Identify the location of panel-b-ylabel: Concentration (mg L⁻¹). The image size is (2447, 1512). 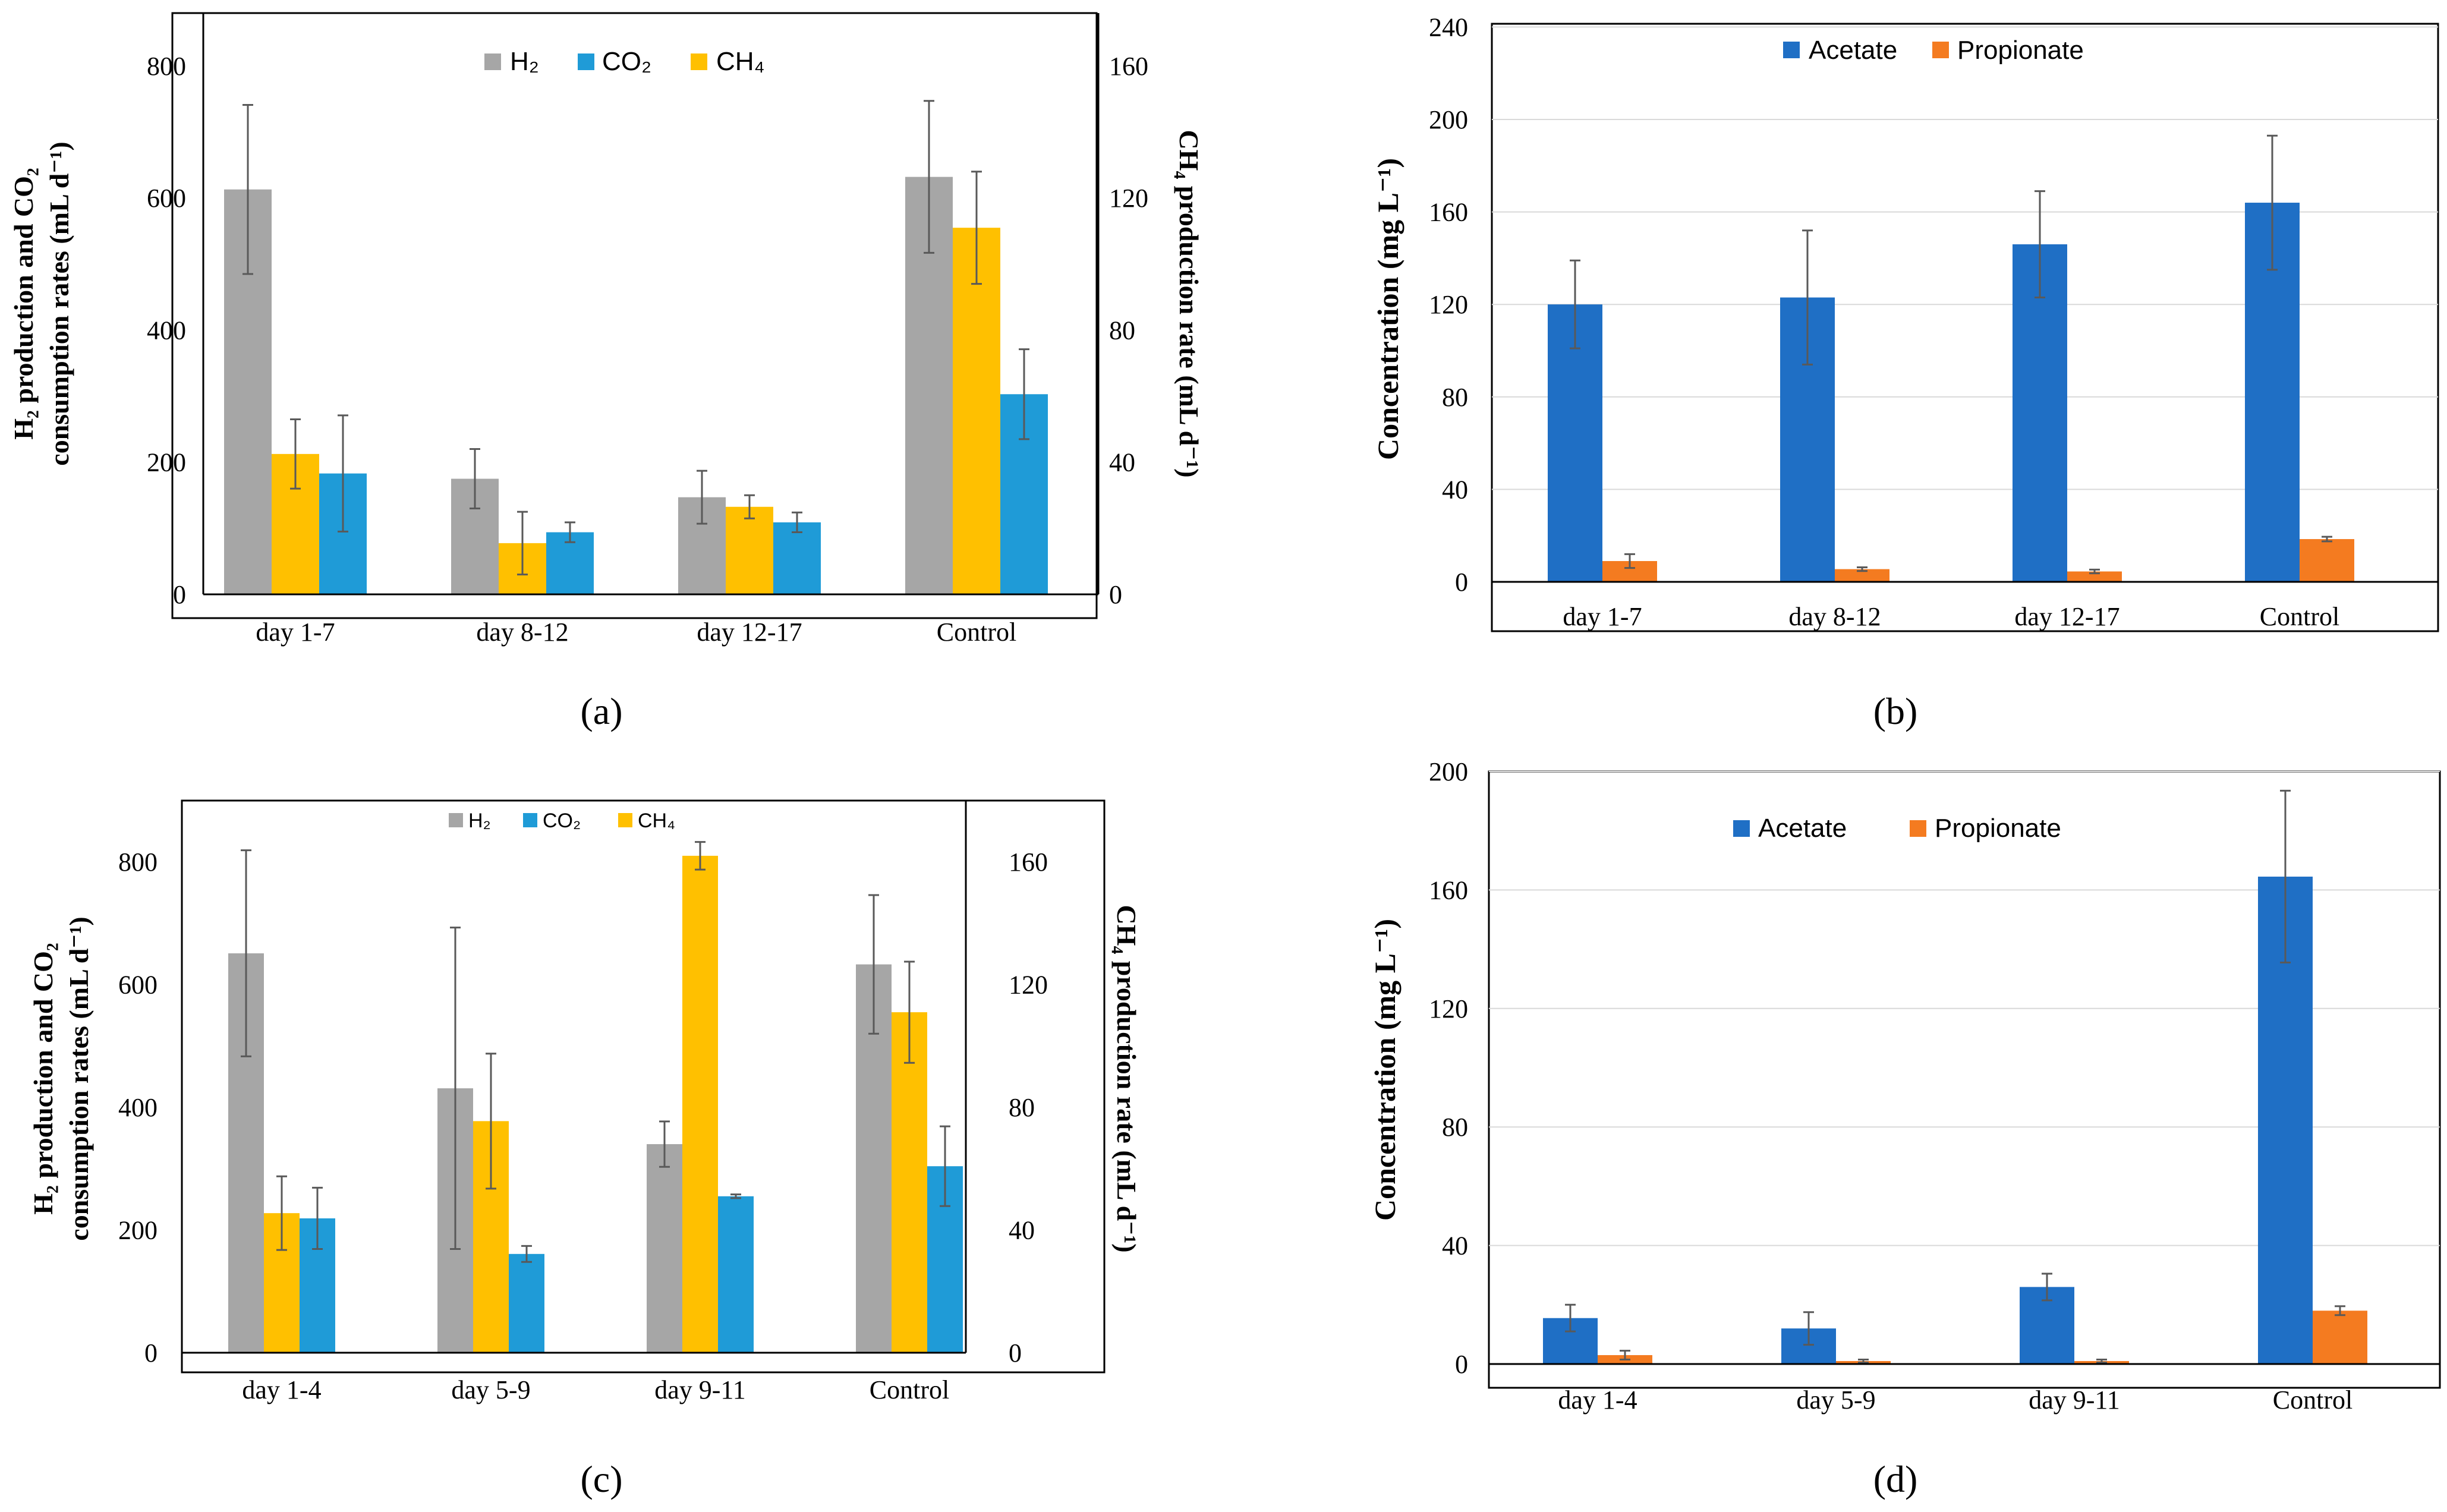
(1387, 309).